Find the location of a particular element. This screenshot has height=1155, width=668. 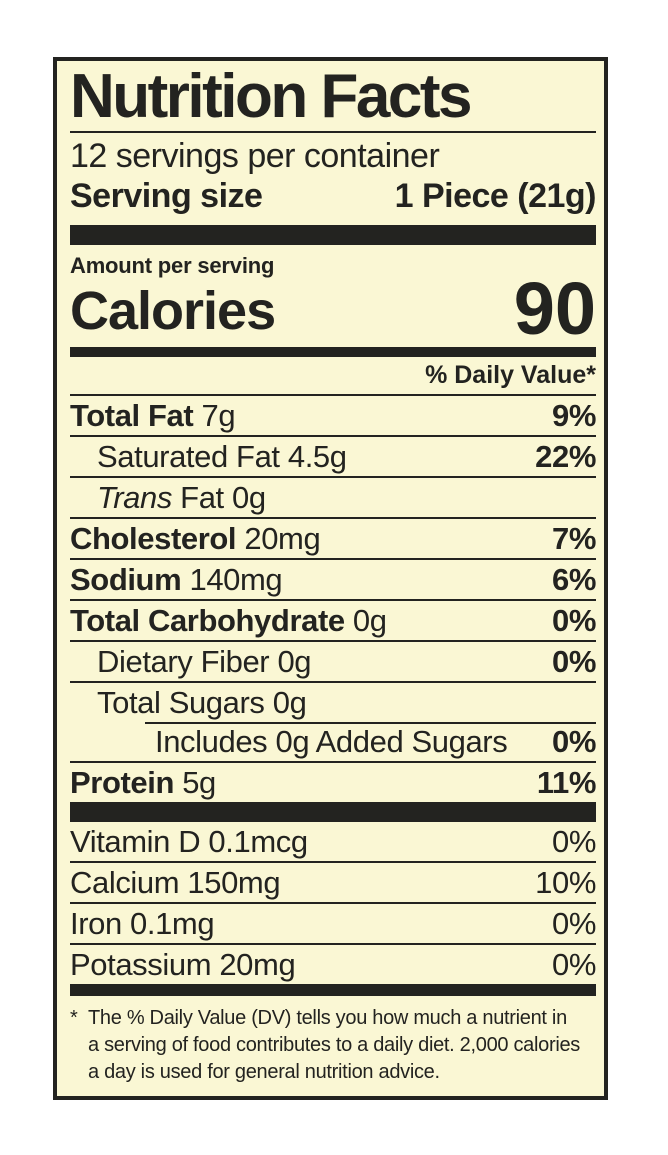

nutrient-row-daily-value: 11% is located at coordinates (566, 782).